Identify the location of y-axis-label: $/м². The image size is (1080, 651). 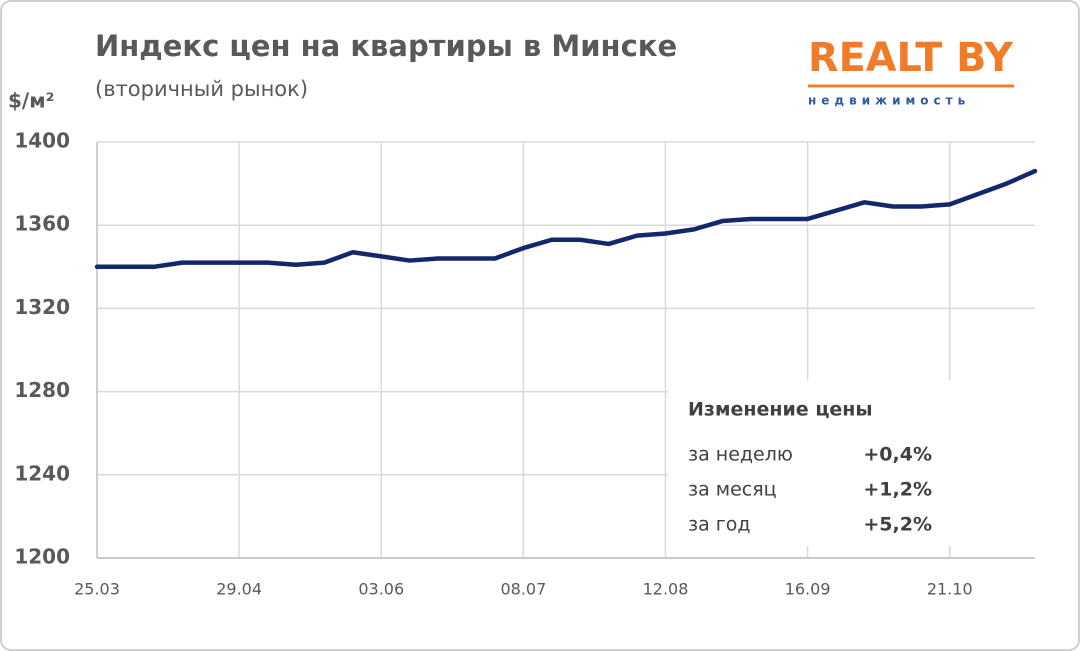
(31, 101).